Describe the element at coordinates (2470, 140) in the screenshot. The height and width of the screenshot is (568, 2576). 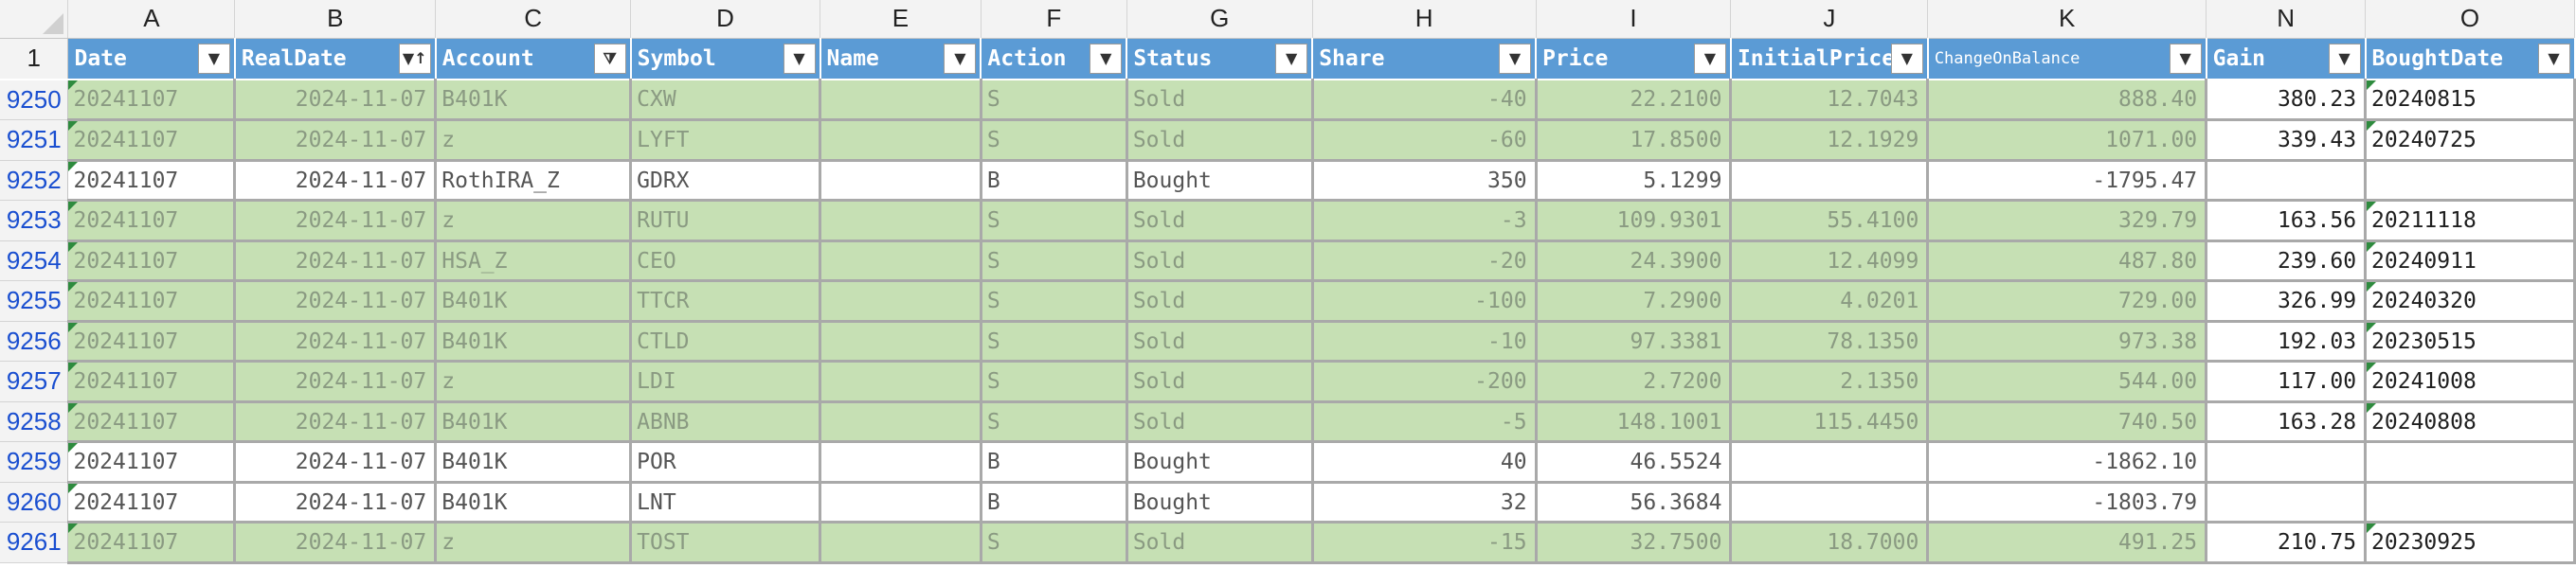
I see `cell-boughtdate: 20240725` at that location.